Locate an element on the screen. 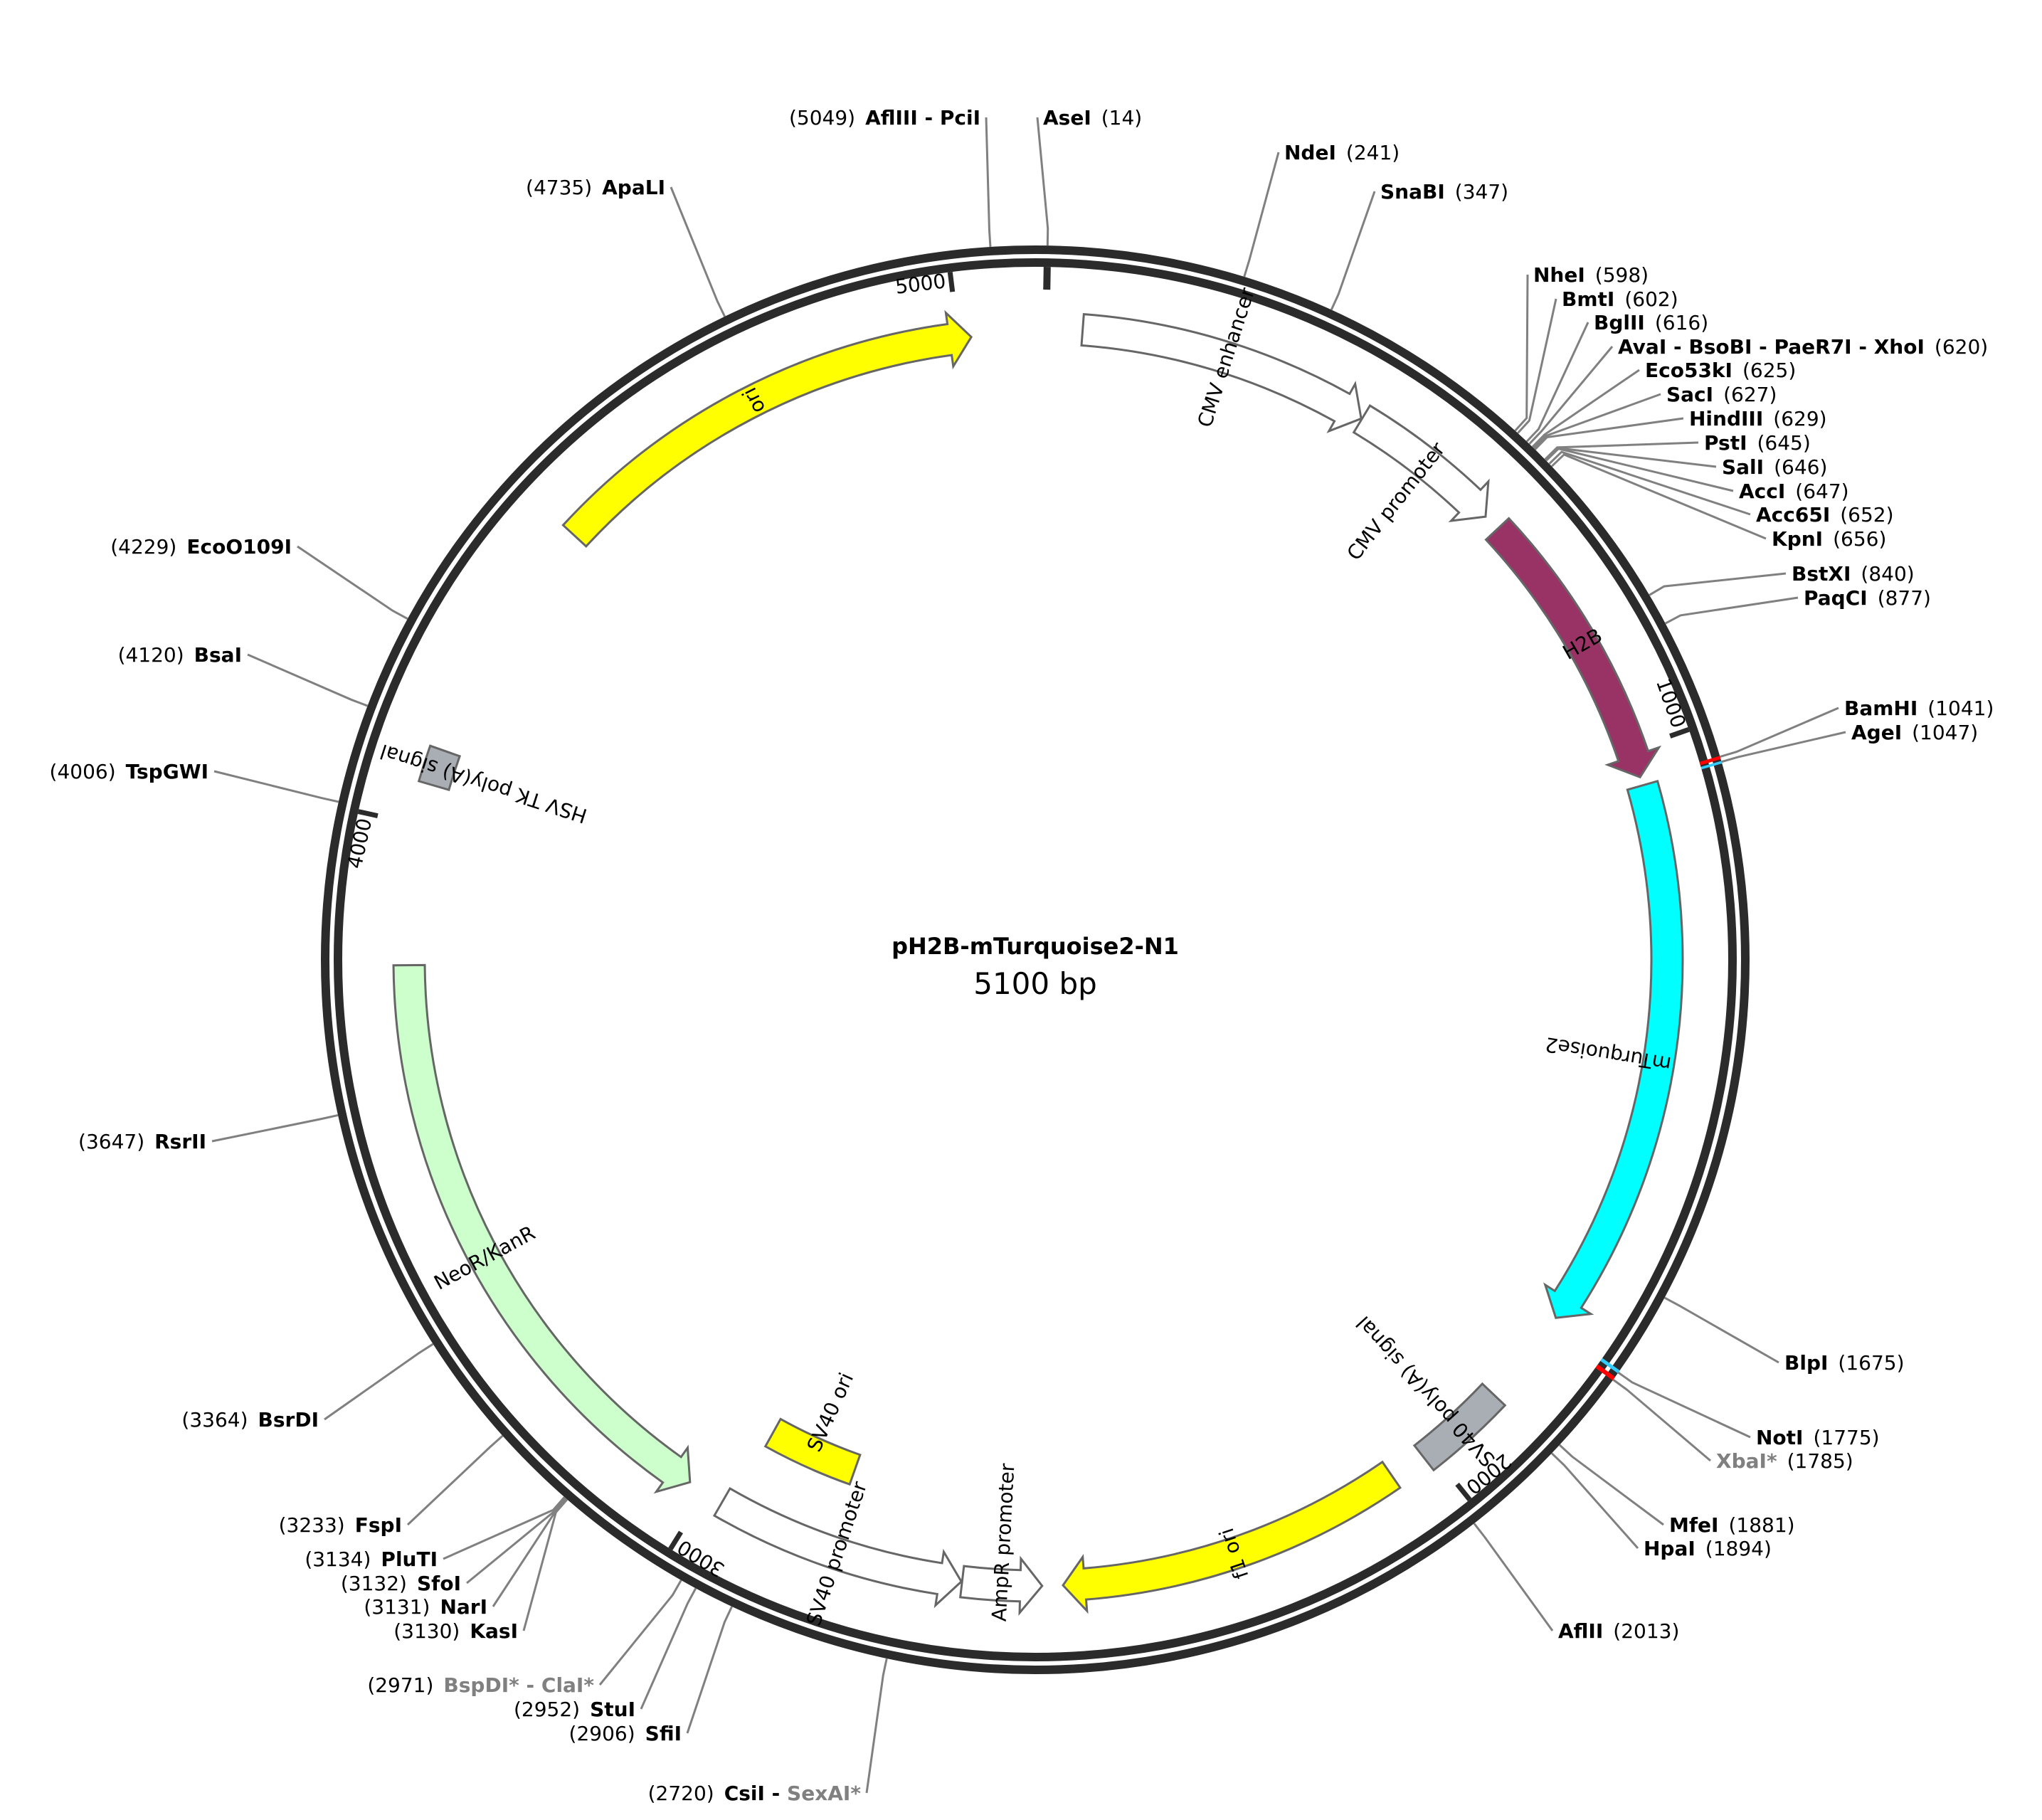 The width and height of the screenshot is (2042, 1820). site-name: KasI is located at coordinates (494, 1631).